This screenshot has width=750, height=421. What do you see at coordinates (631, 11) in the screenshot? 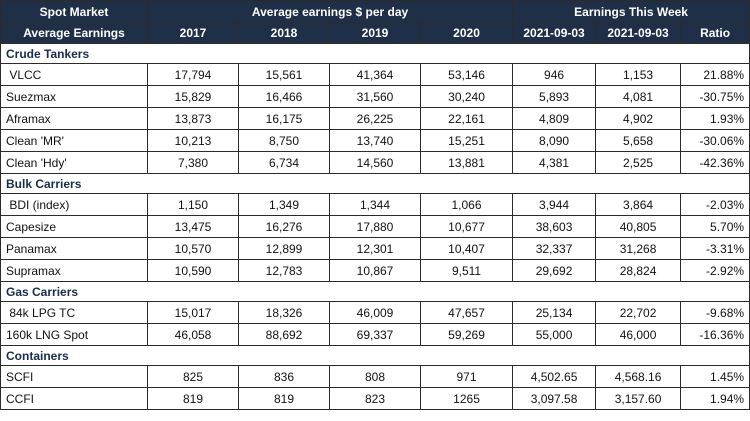
I see `earnings-this-week-header: Earnings This Week` at bounding box center [631, 11].